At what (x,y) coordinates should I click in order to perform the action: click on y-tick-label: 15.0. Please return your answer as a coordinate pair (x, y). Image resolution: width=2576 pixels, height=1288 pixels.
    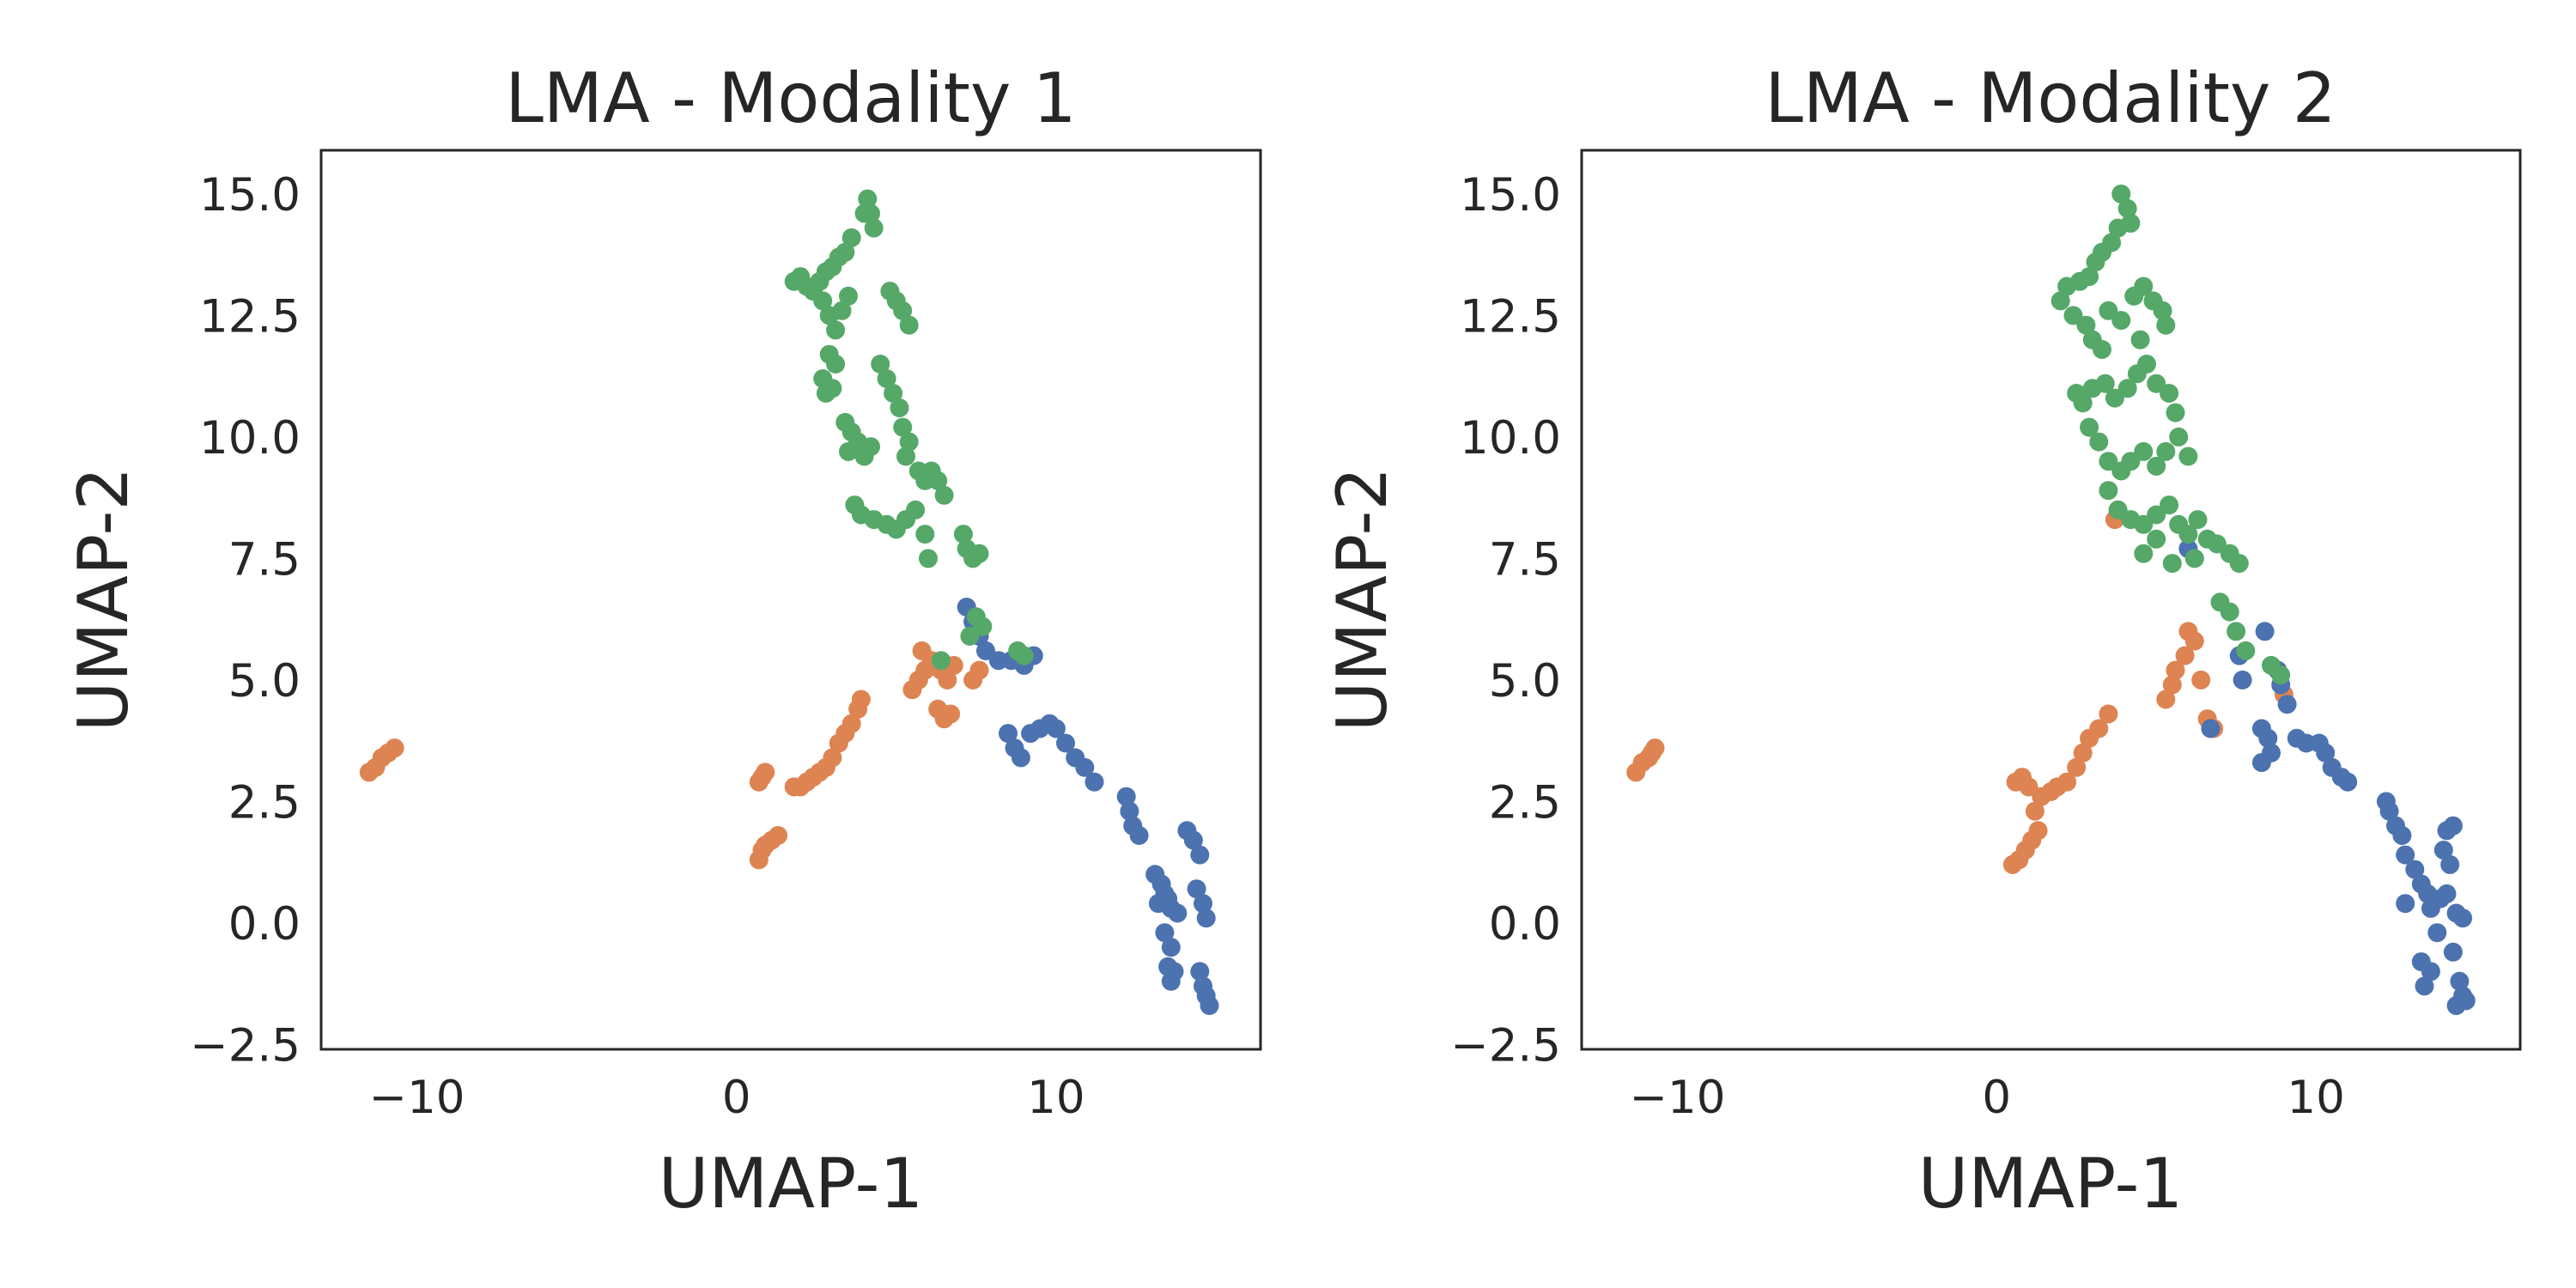
    Looking at the image, I should click on (250, 196).